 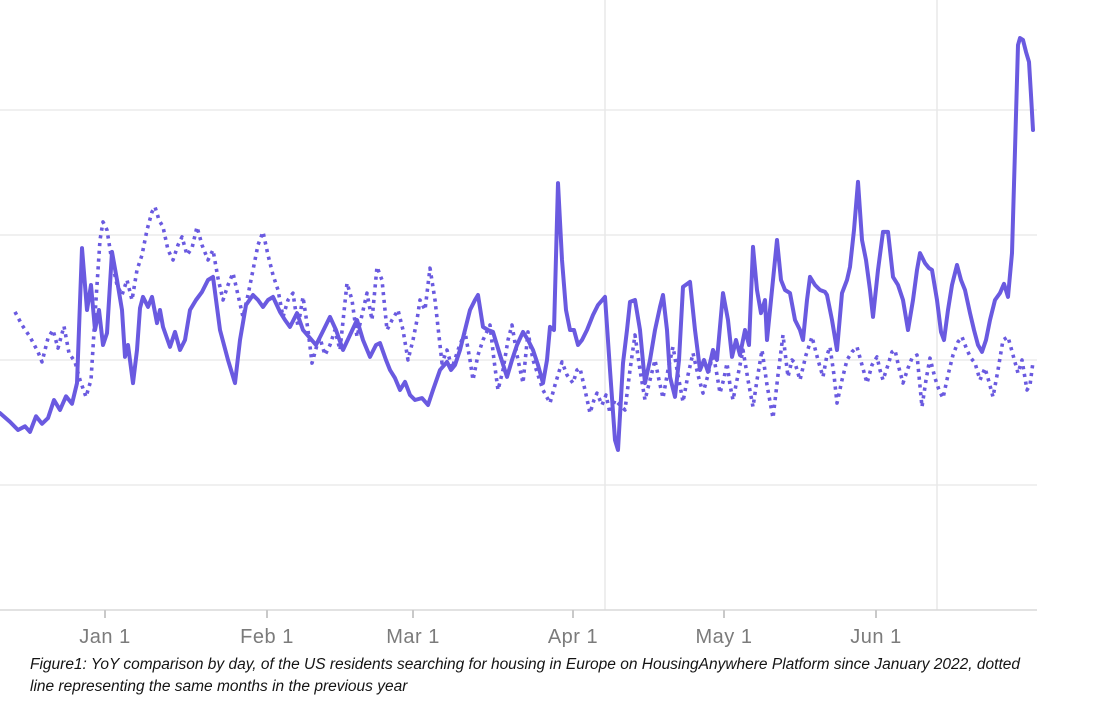 I want to click on x-axis, so click(x=518, y=613).